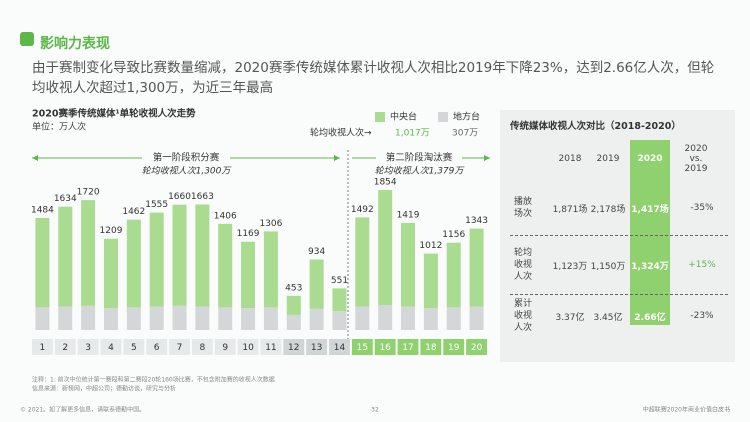 Image resolution: width=750 pixels, height=422 pixels. Describe the element at coordinates (608, 209) in the screenshot. I see `table-cell: 2,178场` at that location.